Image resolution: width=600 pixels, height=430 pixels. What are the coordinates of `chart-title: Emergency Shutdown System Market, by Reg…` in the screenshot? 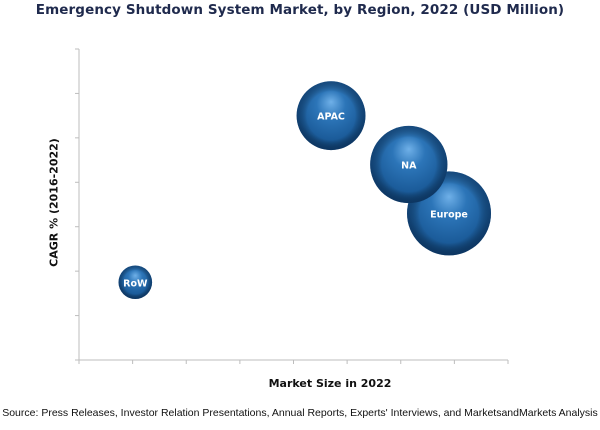 It's located at (300, 10).